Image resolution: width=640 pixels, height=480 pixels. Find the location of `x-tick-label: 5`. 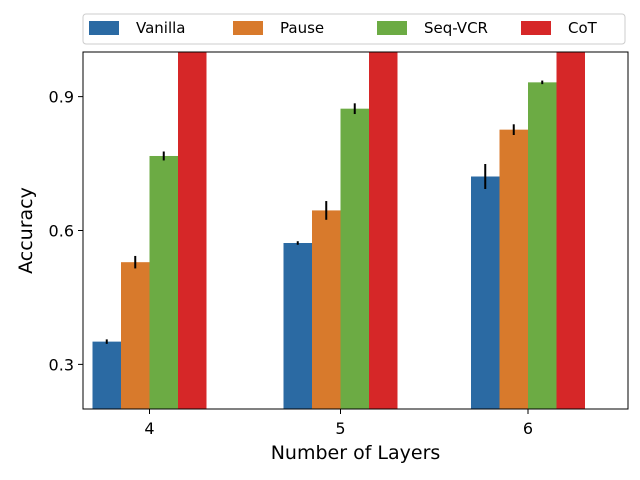

x-tick-label: 5 is located at coordinates (340, 428).